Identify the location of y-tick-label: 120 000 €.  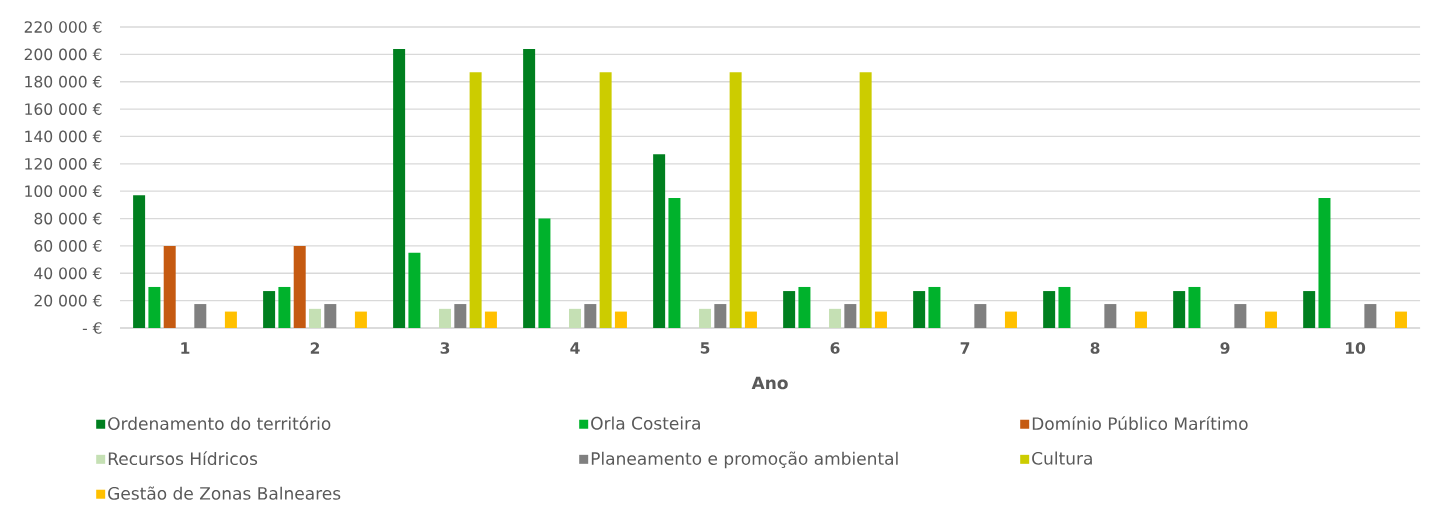
(63, 163).